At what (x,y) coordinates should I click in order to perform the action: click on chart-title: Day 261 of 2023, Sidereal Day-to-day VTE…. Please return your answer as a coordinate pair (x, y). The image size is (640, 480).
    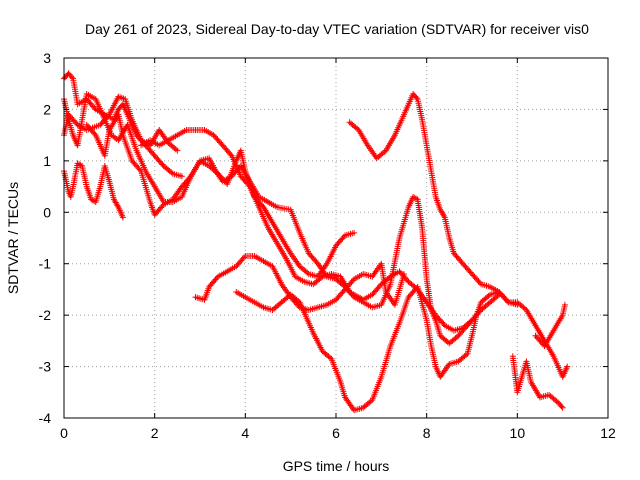
    Looking at the image, I should click on (337, 29).